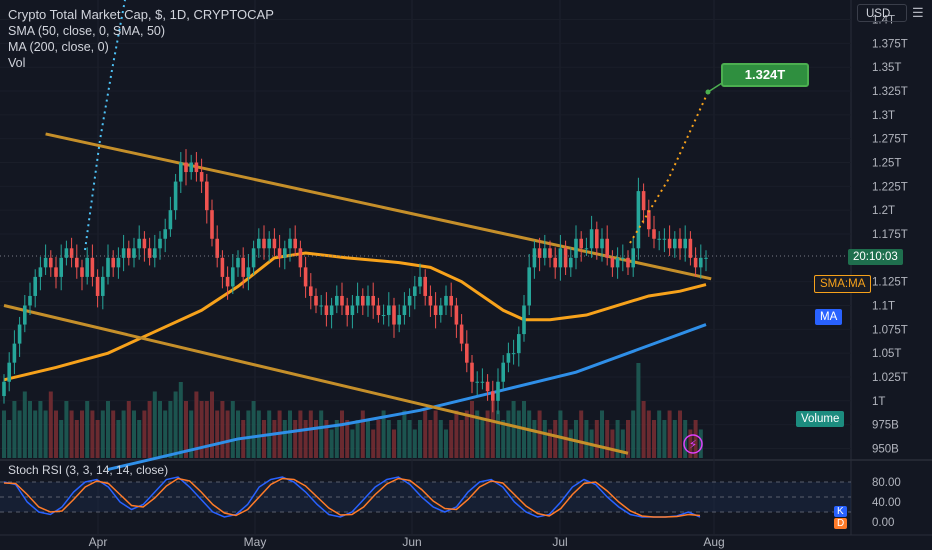  I want to click on stoch-rsi-legend: Stoch RSI (3, 3, 14, 14, close), so click(88, 470).